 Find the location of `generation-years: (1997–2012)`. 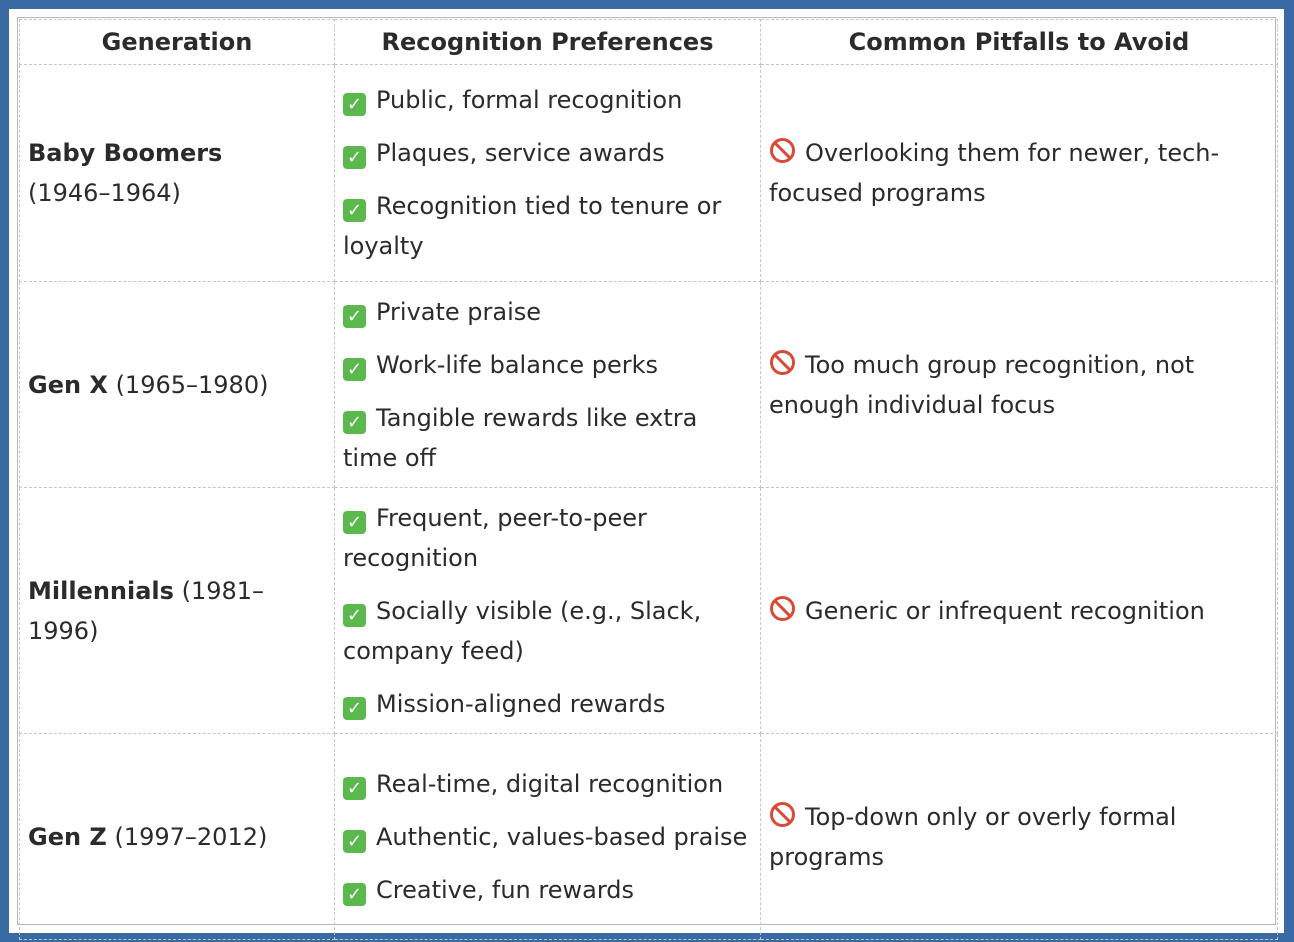

generation-years: (1997–2012) is located at coordinates (191, 836).